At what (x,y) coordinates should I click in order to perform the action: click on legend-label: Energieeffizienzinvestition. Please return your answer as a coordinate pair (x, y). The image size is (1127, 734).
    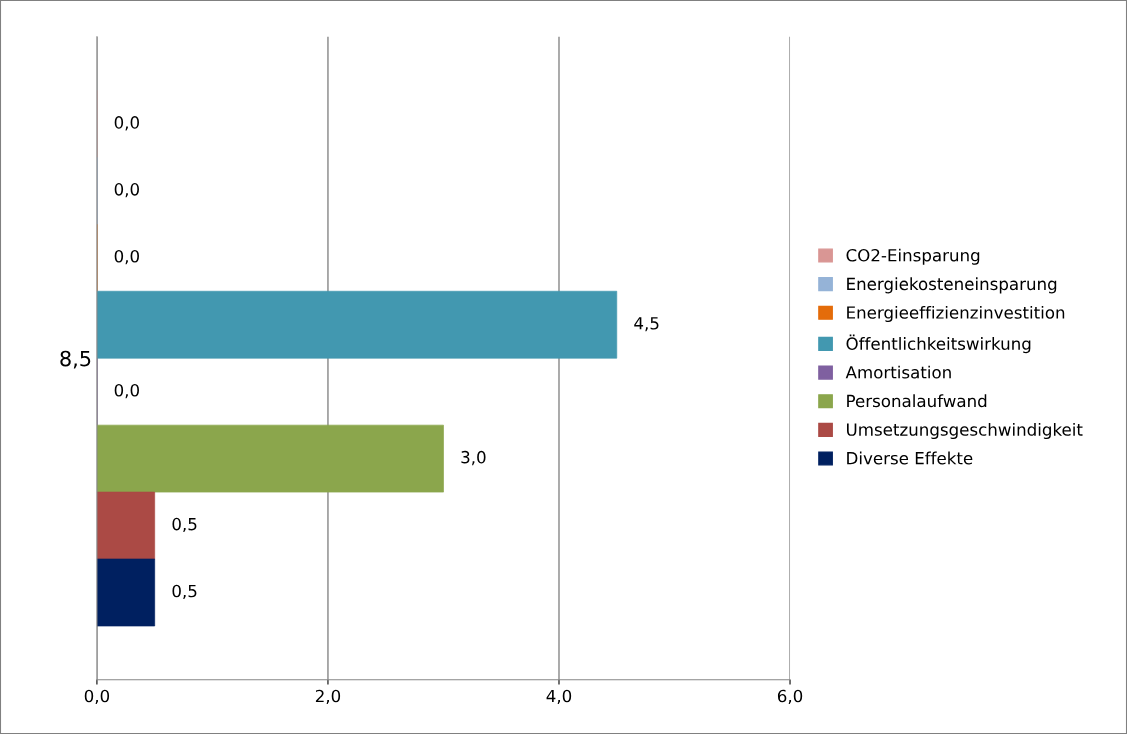
    Looking at the image, I should click on (956, 314).